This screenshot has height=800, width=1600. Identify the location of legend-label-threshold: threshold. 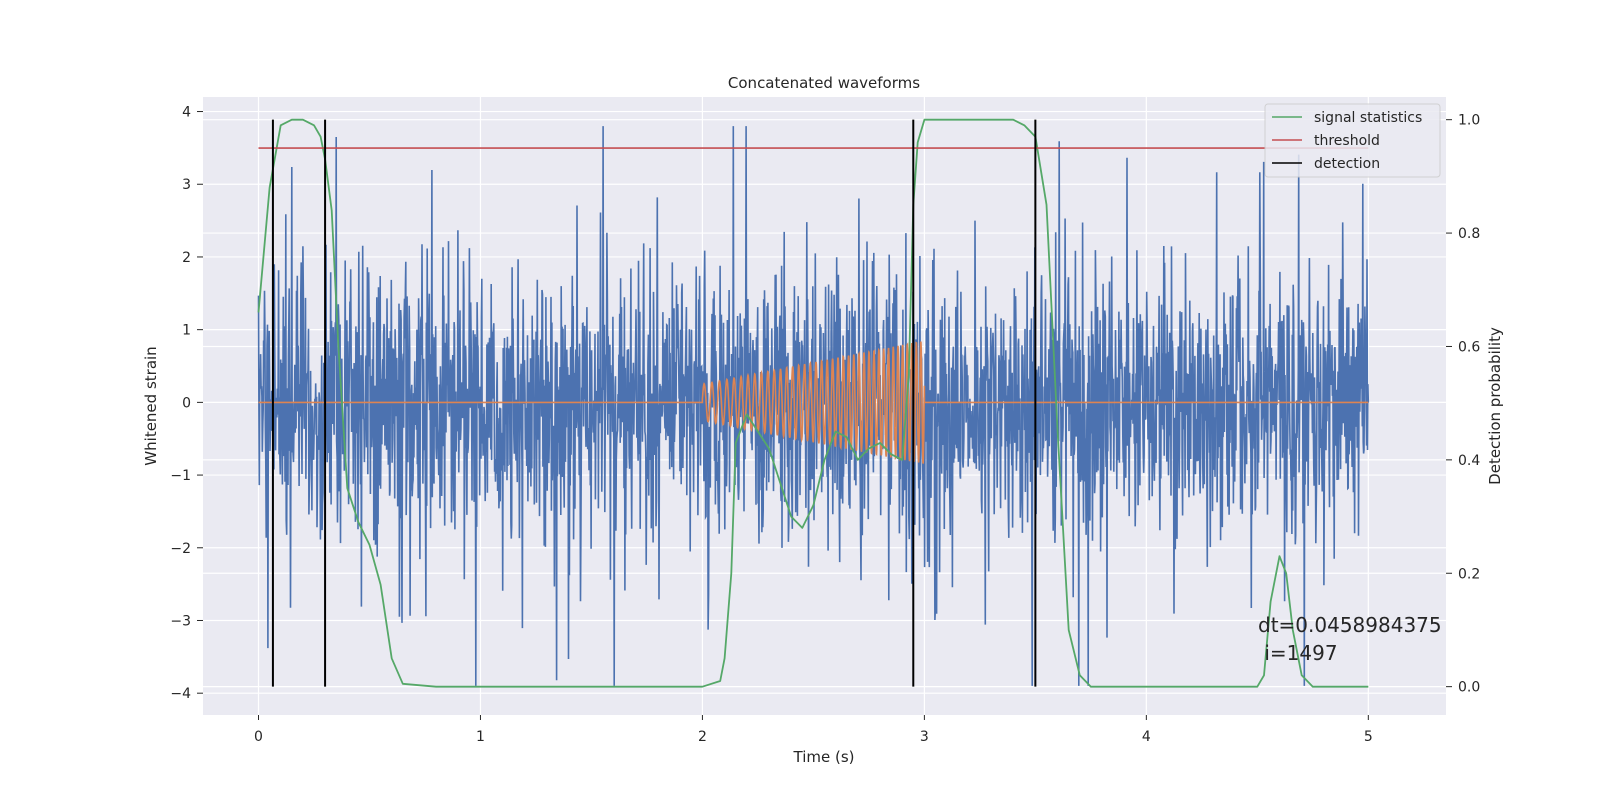
(1347, 141).